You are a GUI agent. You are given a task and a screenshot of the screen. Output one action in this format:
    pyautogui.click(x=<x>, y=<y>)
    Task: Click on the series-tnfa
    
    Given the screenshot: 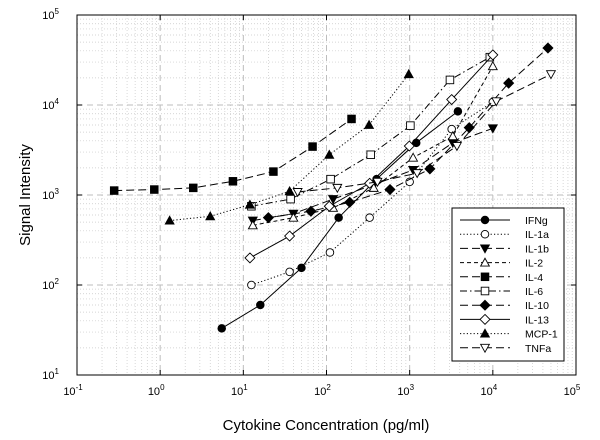 What is the action you would take?
    pyautogui.click(x=424, y=134)
    